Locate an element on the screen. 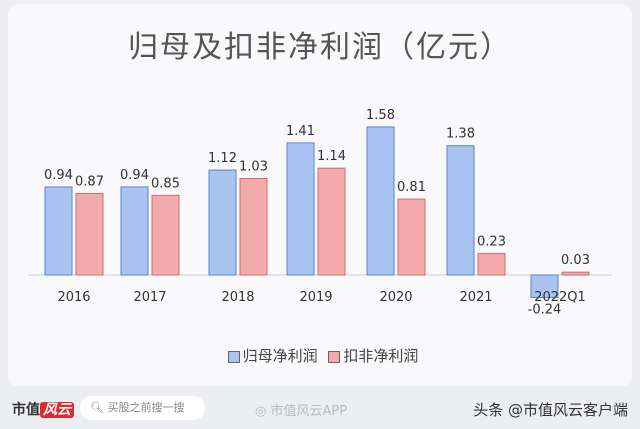  bar-deducted-2019 is located at coordinates (331, 221).